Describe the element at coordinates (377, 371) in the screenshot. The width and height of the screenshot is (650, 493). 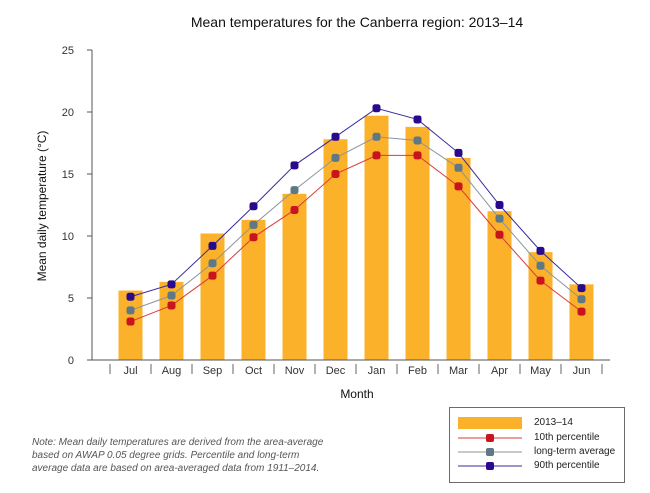
I see `x-tick-label: Jan` at that location.